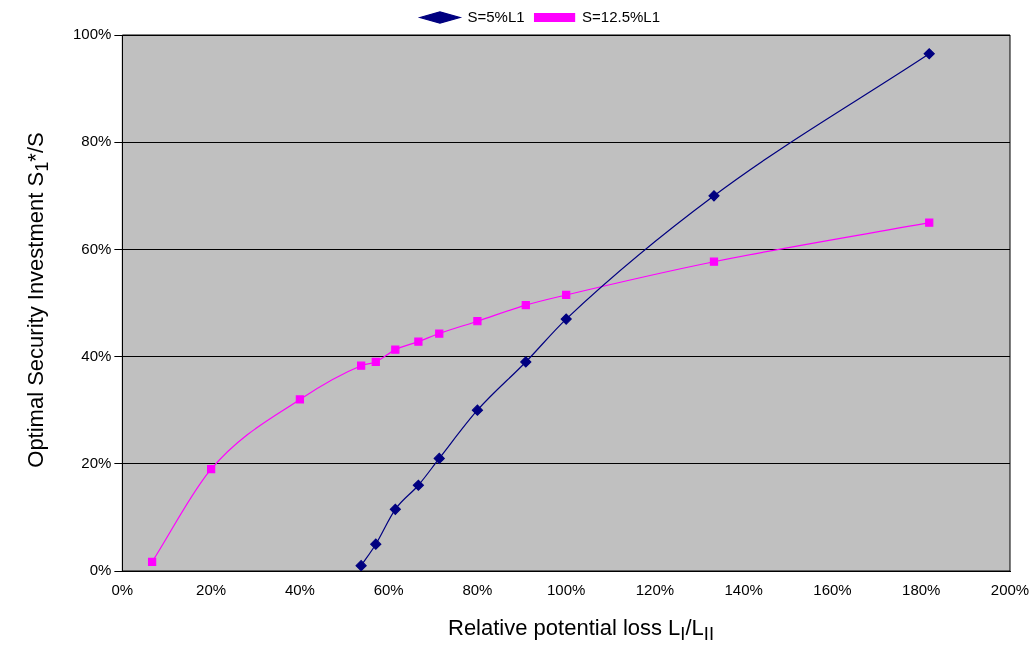  What do you see at coordinates (566, 590) in the screenshot?
I see `x-tick-label: 100%` at bounding box center [566, 590].